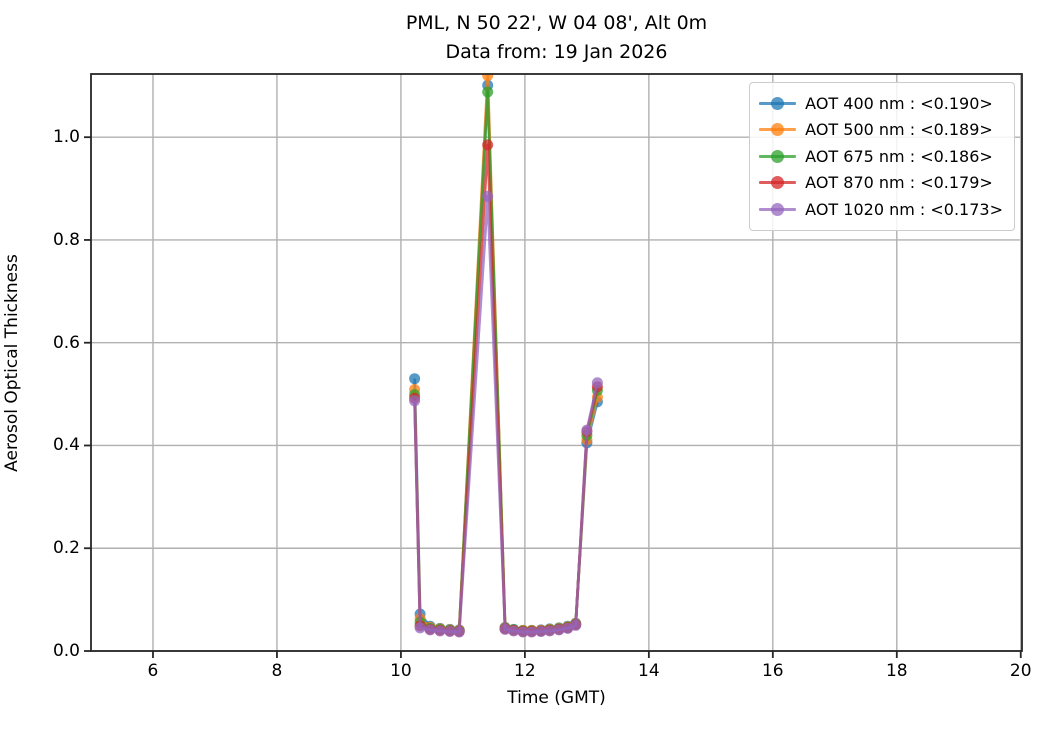  I want to click on x-tick-label: 12, so click(525, 671).